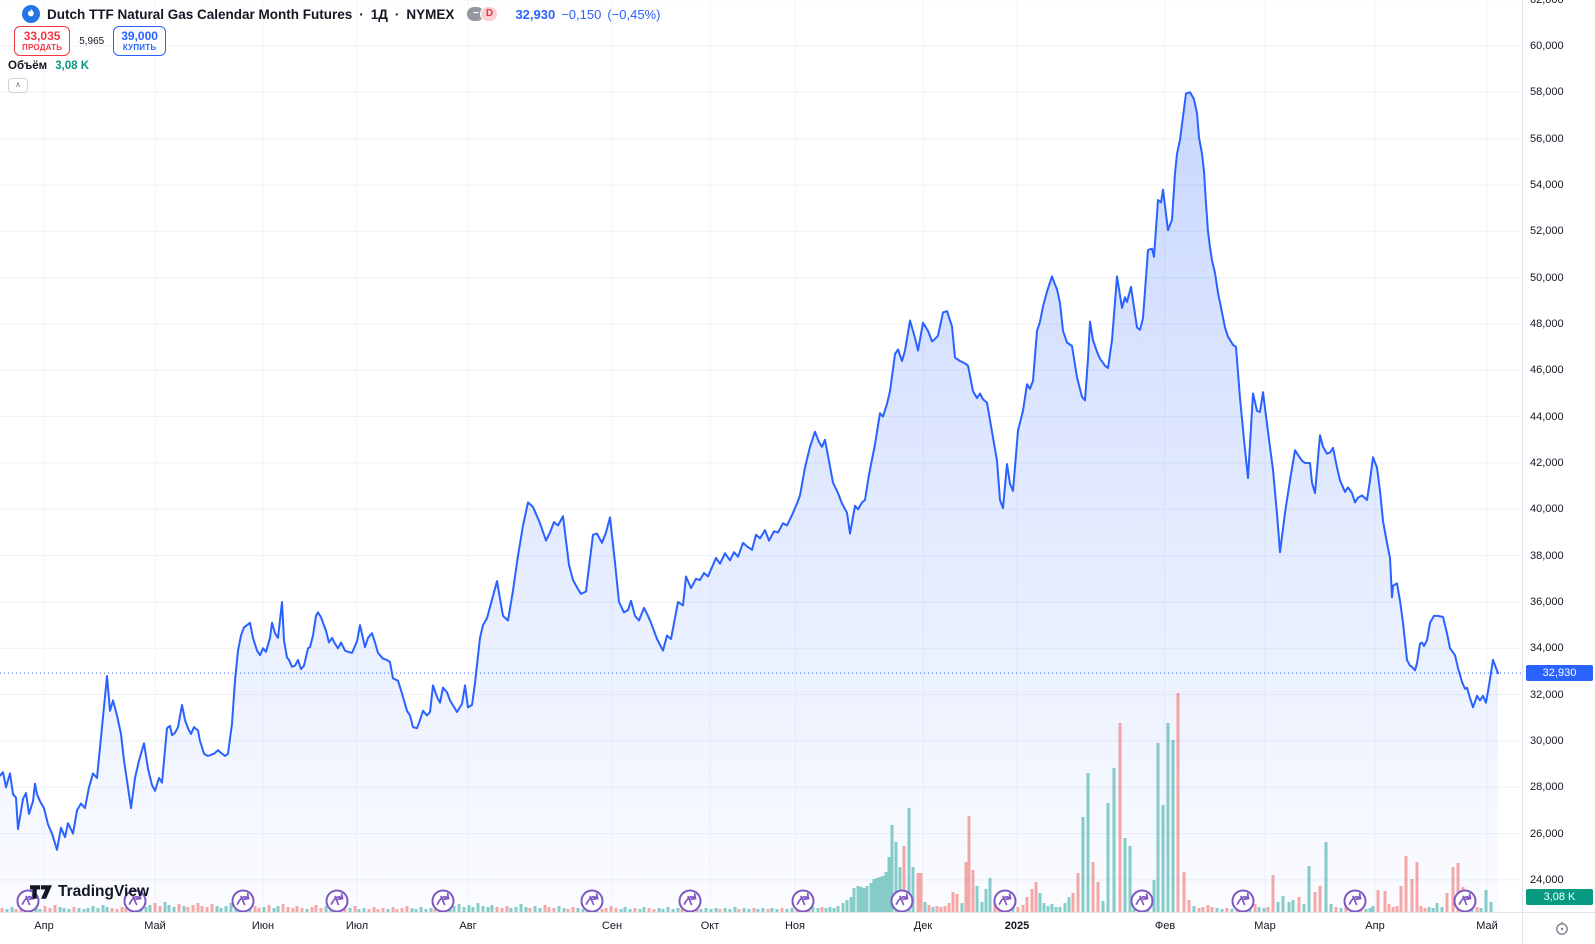 The width and height of the screenshot is (1595, 944). I want to click on price-tick-label: 26,000, so click(1547, 833).